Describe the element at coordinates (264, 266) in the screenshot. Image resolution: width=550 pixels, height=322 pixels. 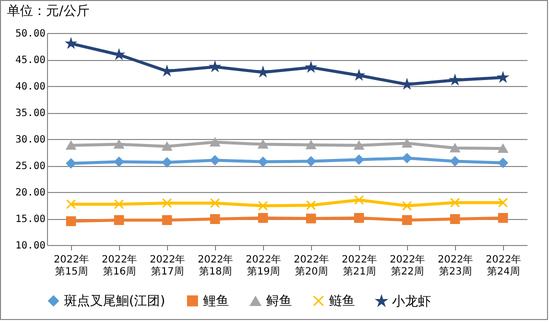
I see `x-tick-label: 2022年第19周` at that location.